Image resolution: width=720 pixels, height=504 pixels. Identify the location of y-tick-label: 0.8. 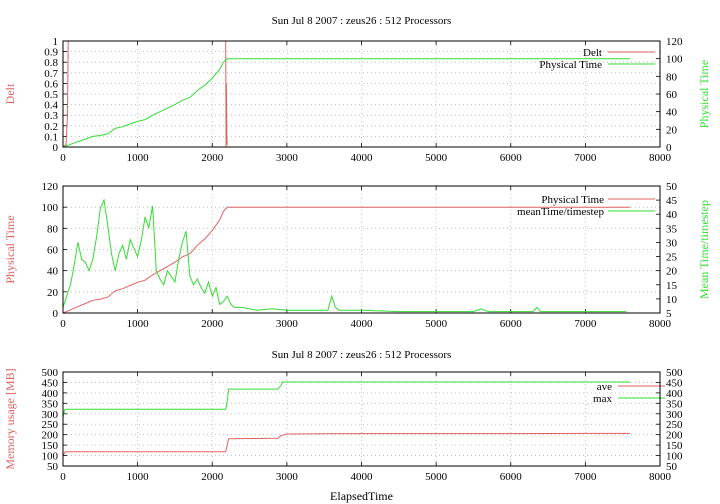
(51, 63).